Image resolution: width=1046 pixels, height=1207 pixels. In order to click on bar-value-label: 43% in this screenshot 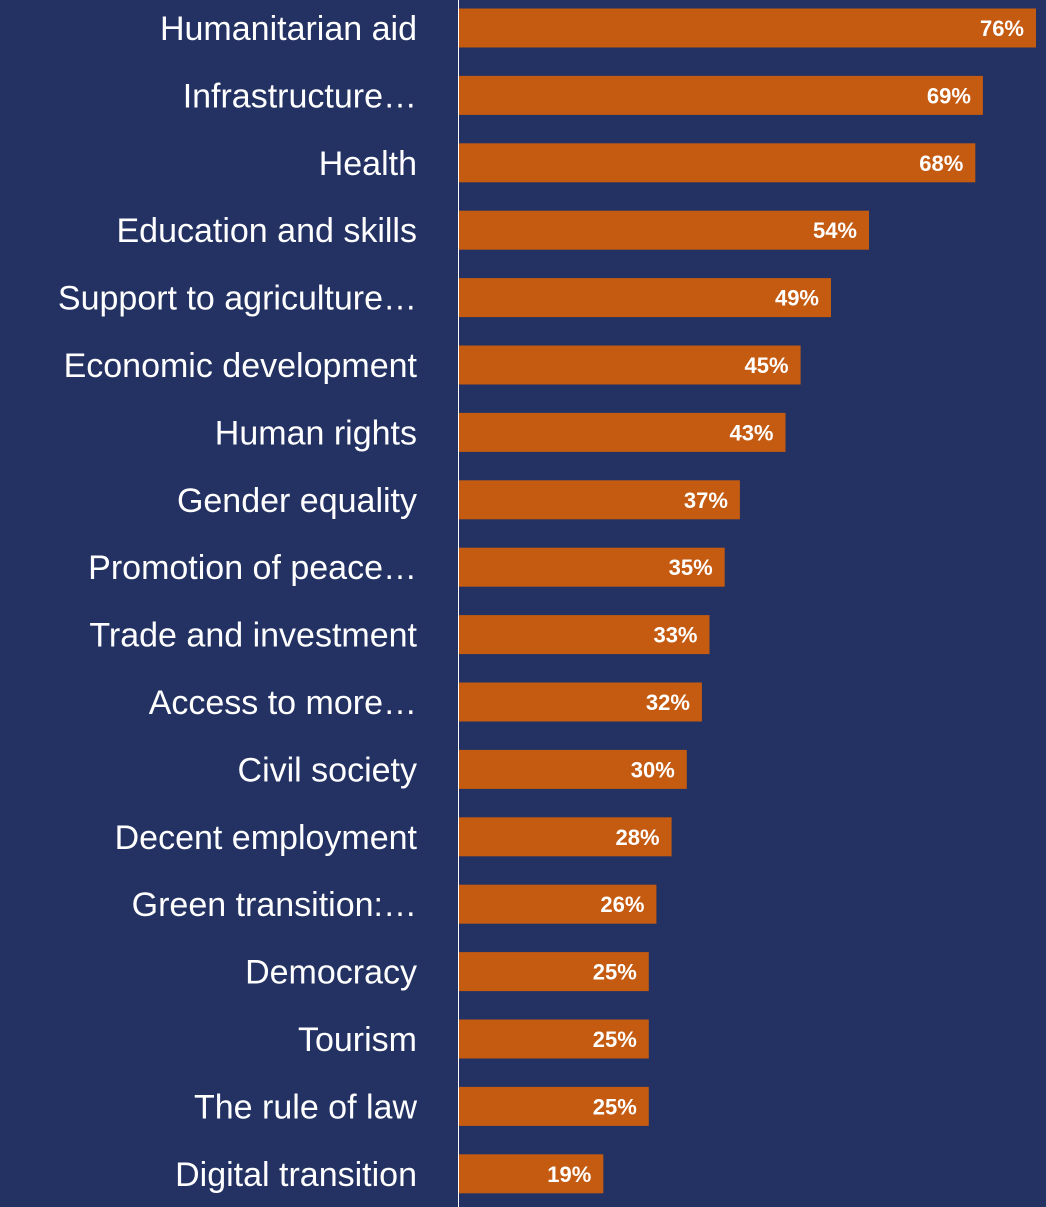, I will do `click(751, 432)`.